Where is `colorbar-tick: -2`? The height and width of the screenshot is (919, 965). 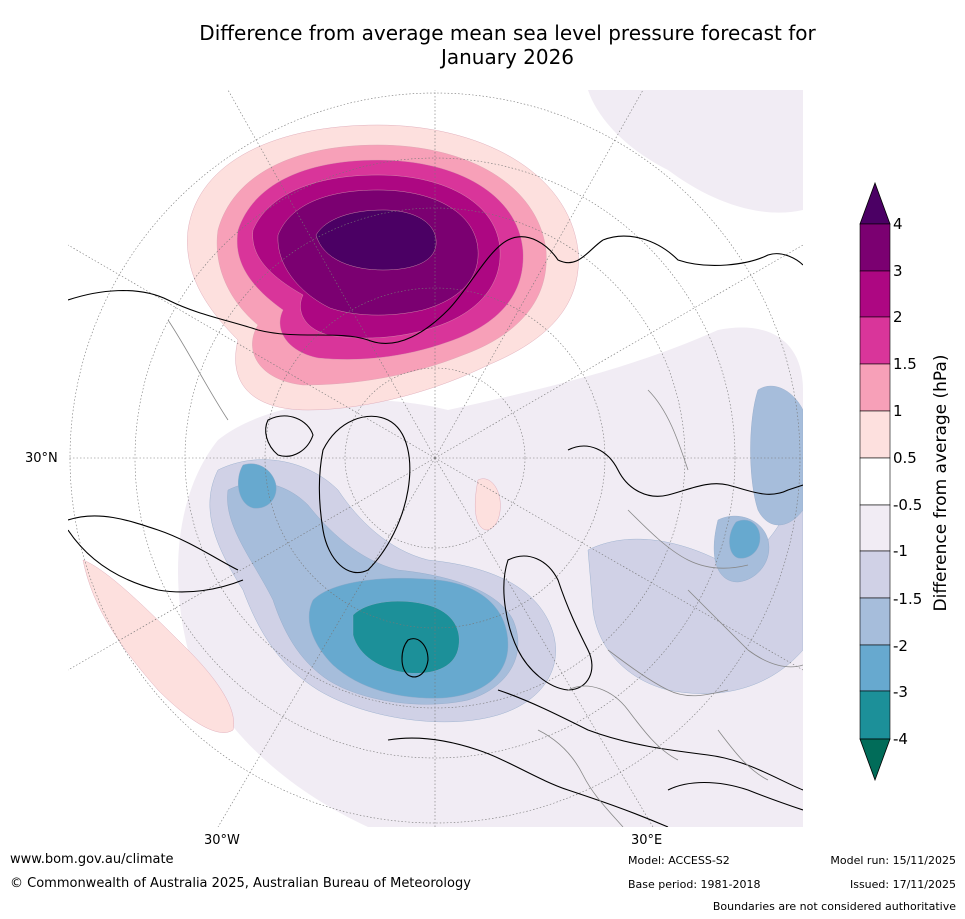 colorbar-tick: -2 is located at coordinates (900, 646).